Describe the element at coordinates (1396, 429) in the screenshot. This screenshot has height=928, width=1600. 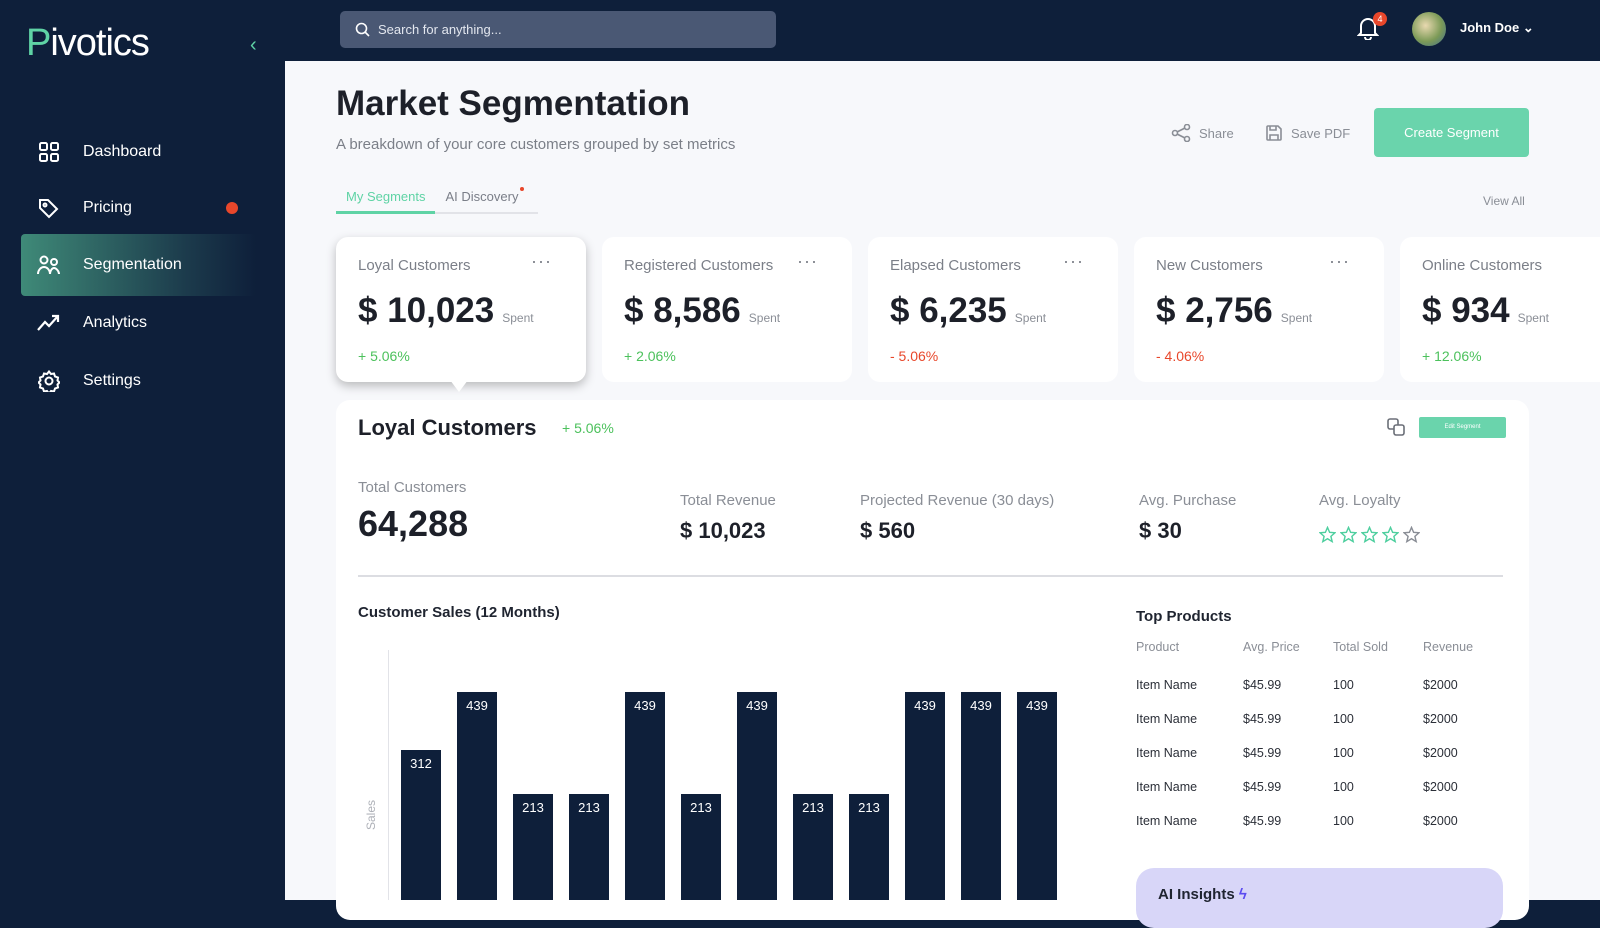
I see `duplicate-icon` at that location.